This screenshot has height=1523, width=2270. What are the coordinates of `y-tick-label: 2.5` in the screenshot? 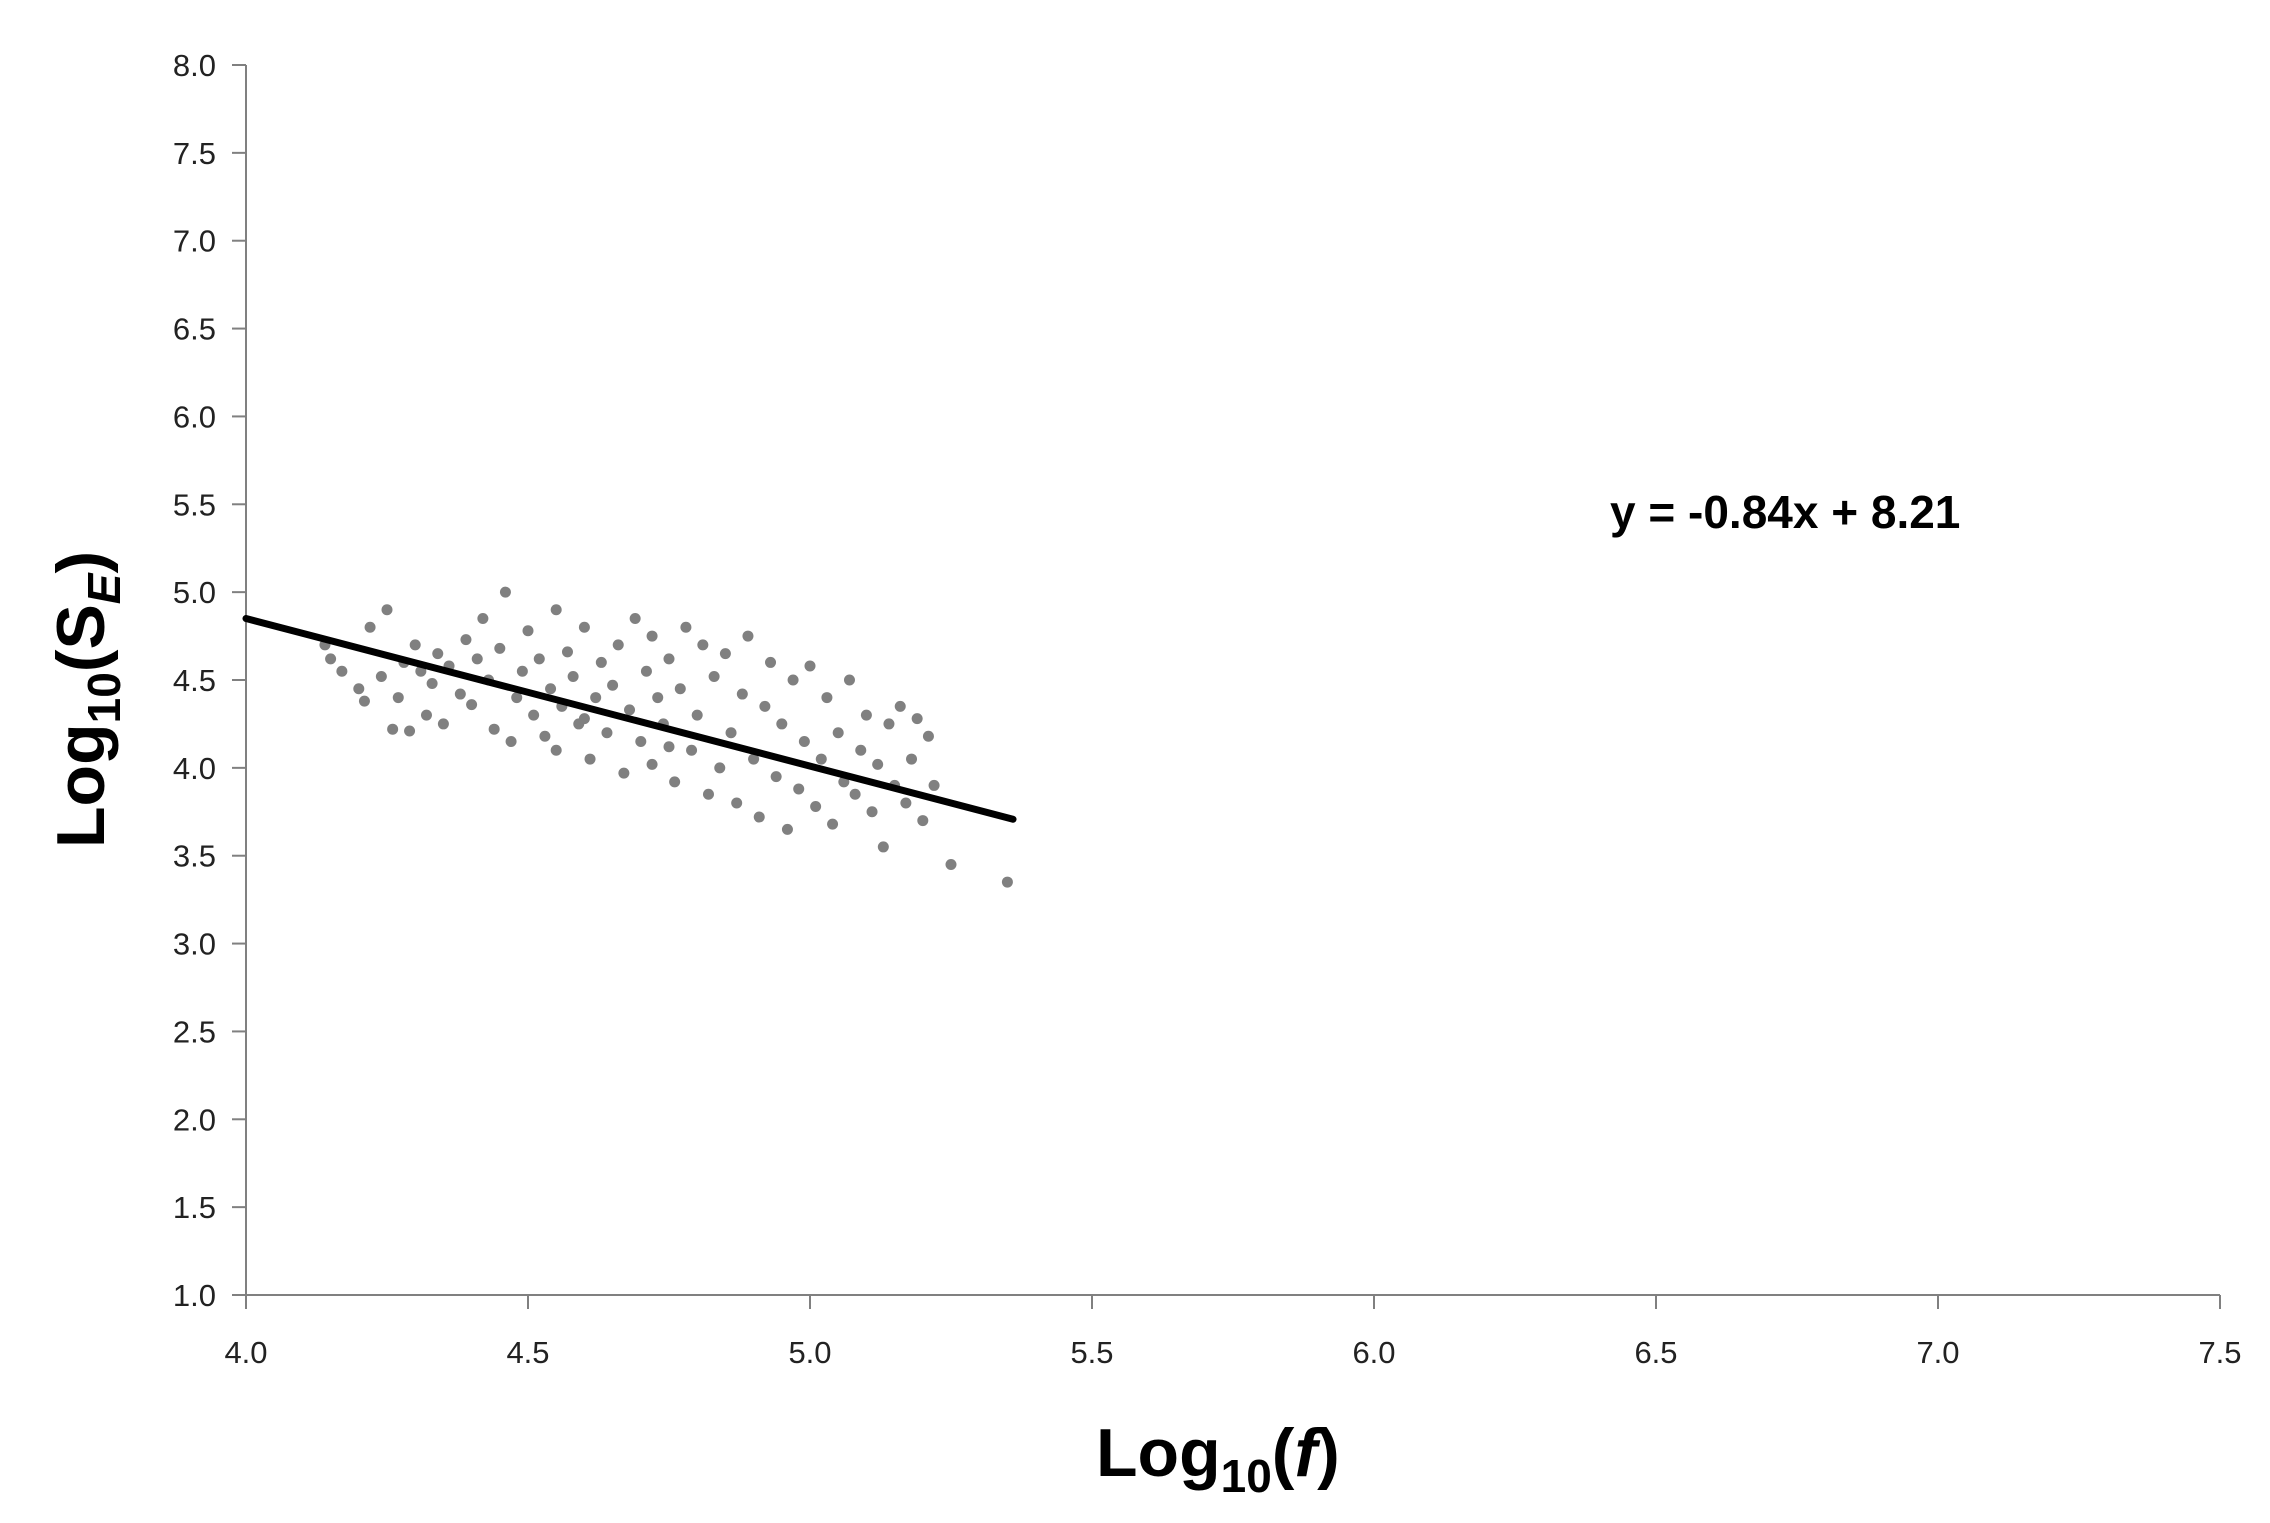 It's located at (194, 1031).